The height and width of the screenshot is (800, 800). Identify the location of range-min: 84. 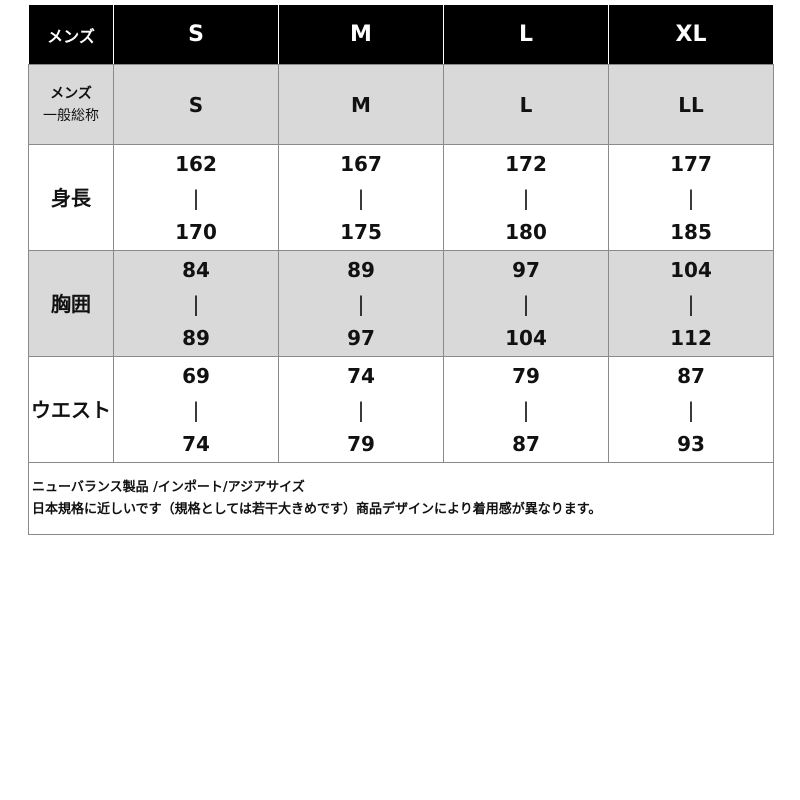
(196, 269).